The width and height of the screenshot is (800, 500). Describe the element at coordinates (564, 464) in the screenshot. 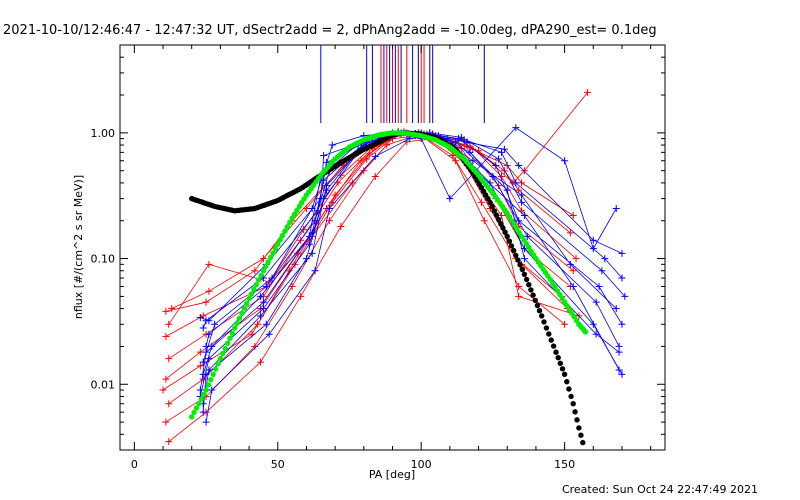

I see `x-tick-label: 150` at that location.